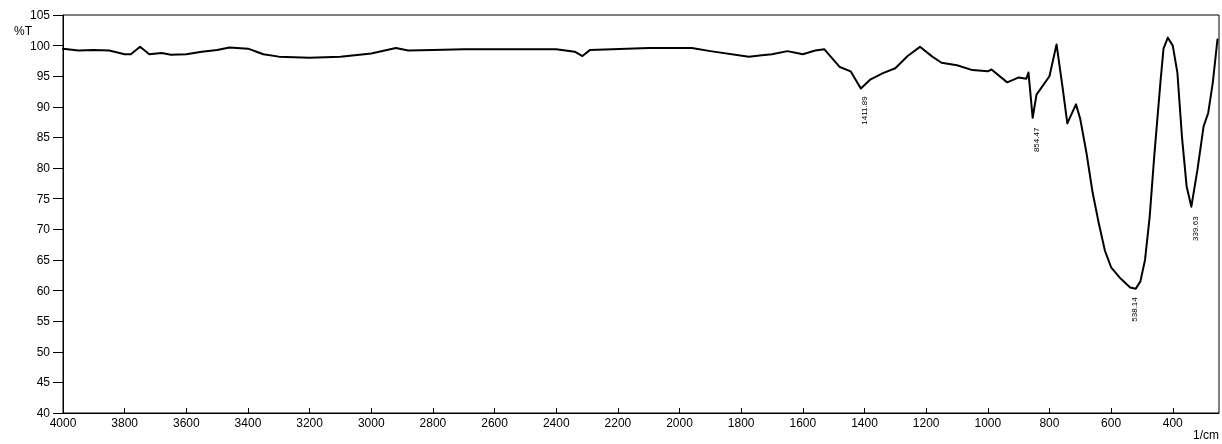 This screenshot has width=1222, height=444. Describe the element at coordinates (926, 423) in the screenshot. I see `x-tick-label: 1200` at that location.